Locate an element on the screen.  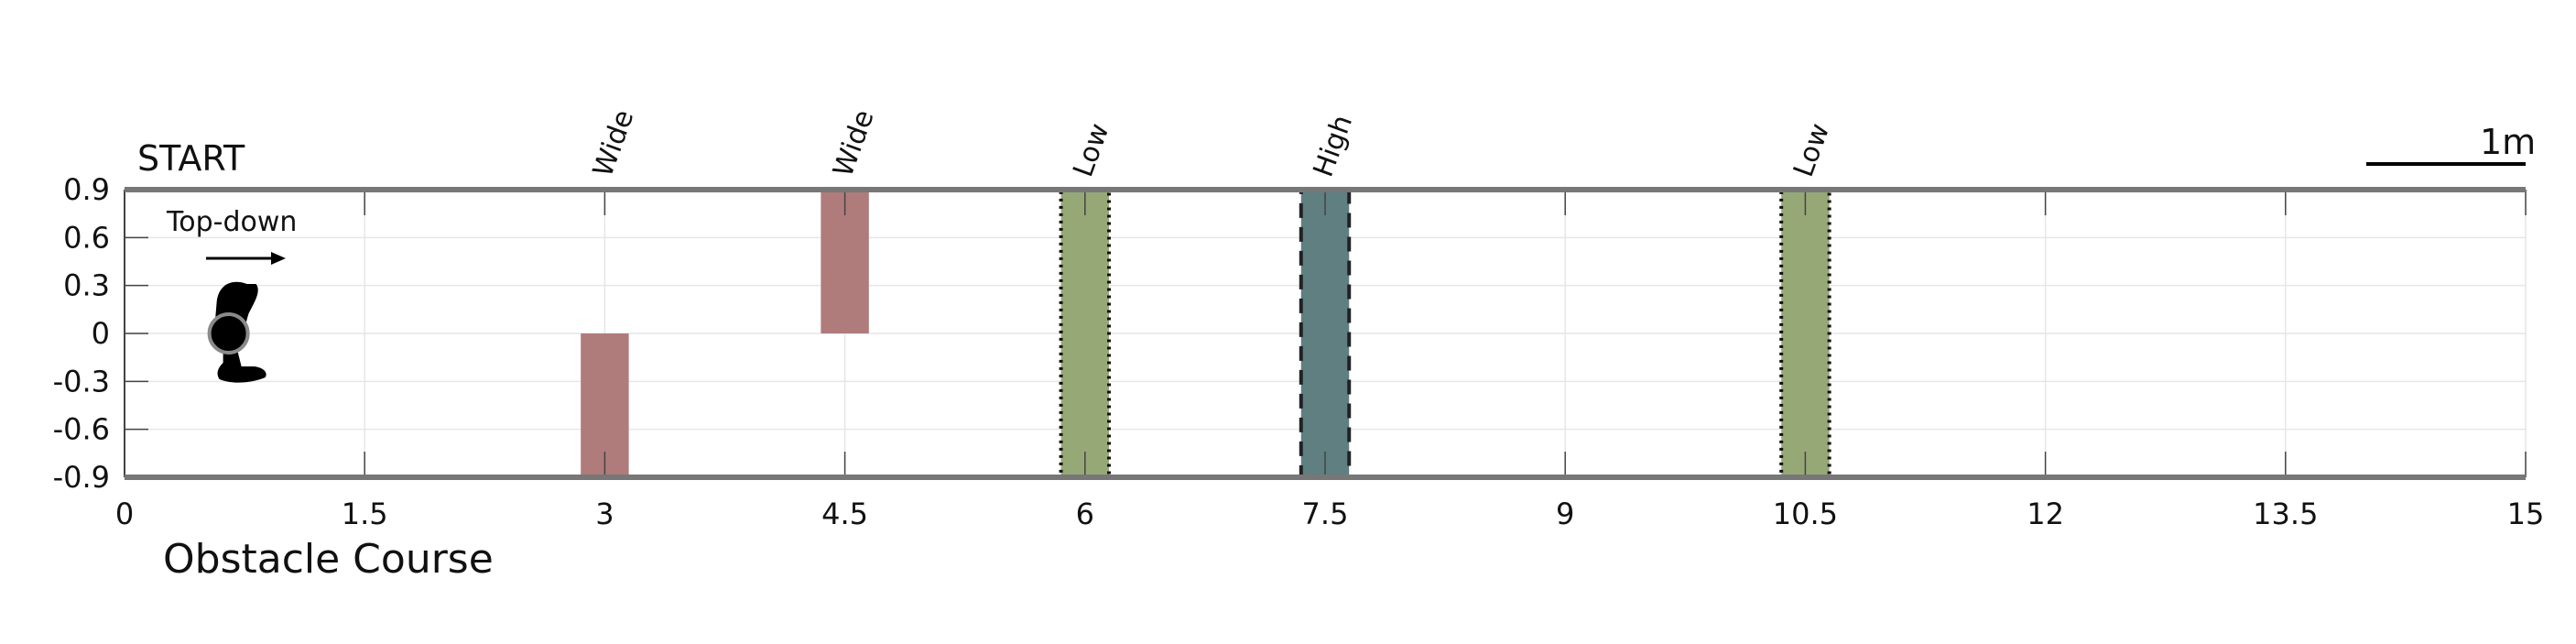
y-tick-label: -0.3 is located at coordinates (81, 381).